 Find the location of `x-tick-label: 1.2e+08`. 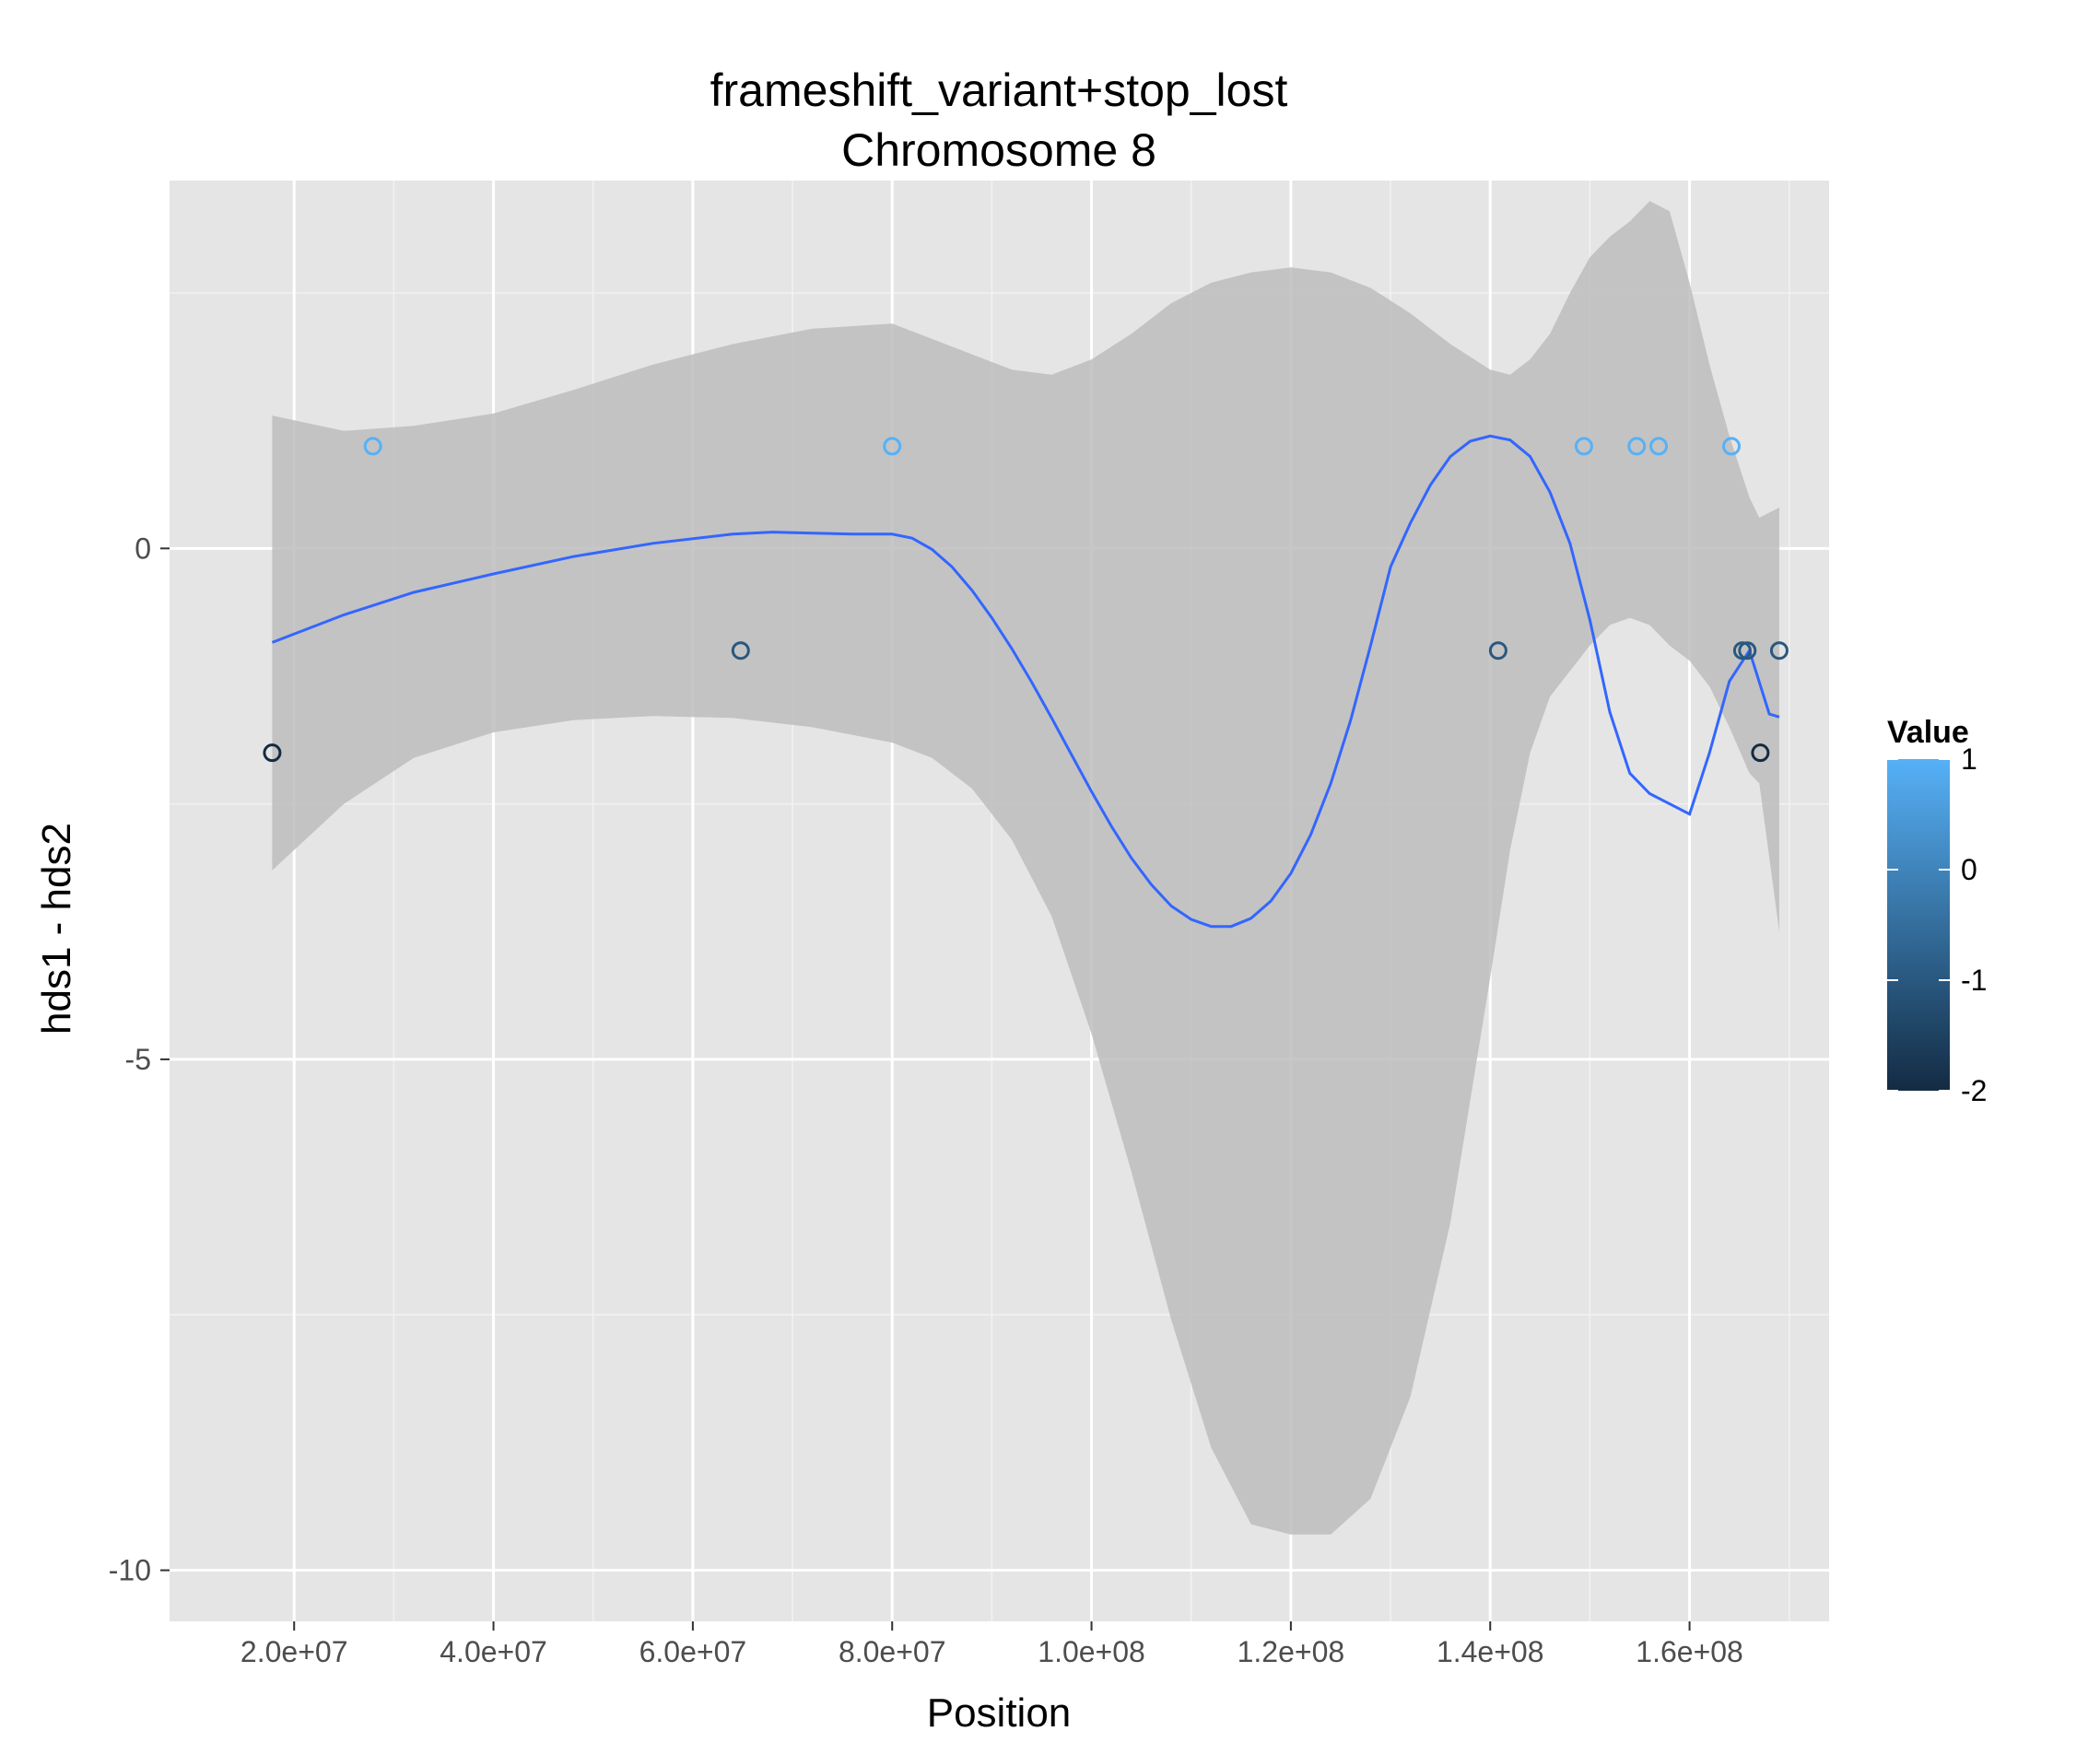

x-tick-label: 1.2e+08 is located at coordinates (1291, 1651).